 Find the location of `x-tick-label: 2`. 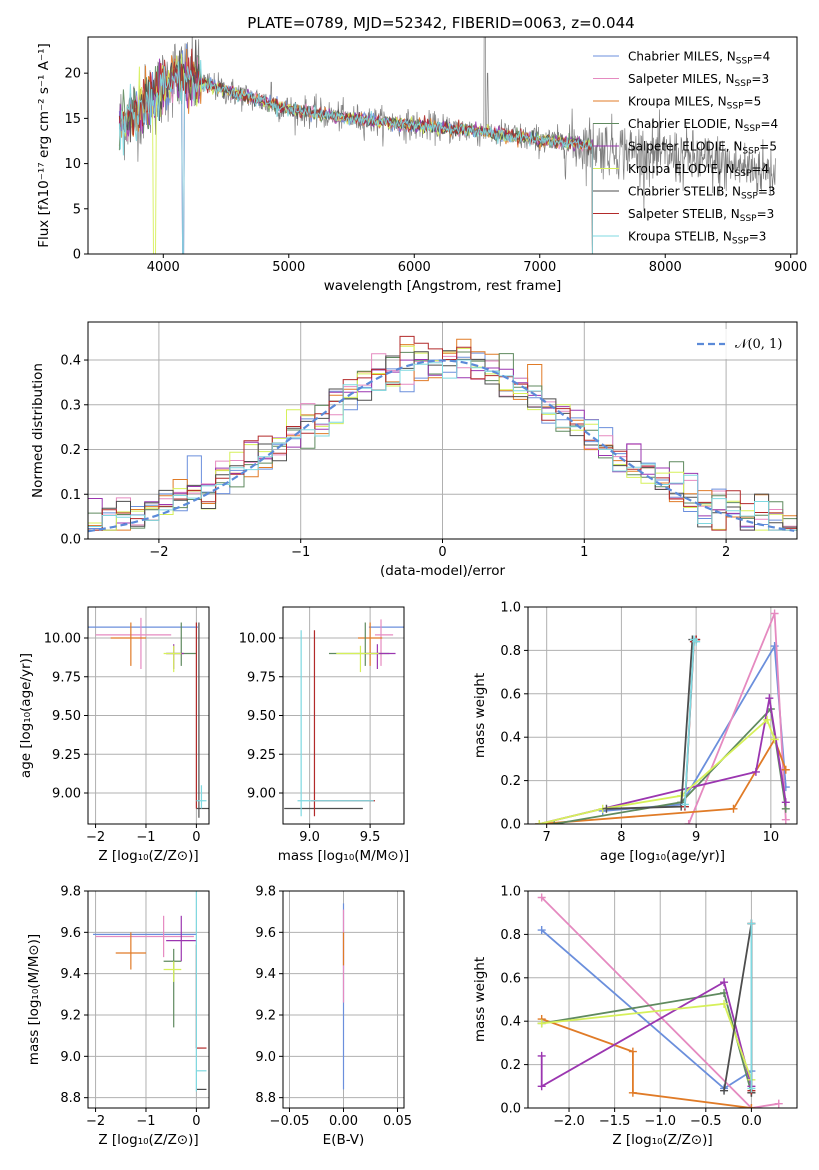

x-tick-label: 2 is located at coordinates (726, 552).